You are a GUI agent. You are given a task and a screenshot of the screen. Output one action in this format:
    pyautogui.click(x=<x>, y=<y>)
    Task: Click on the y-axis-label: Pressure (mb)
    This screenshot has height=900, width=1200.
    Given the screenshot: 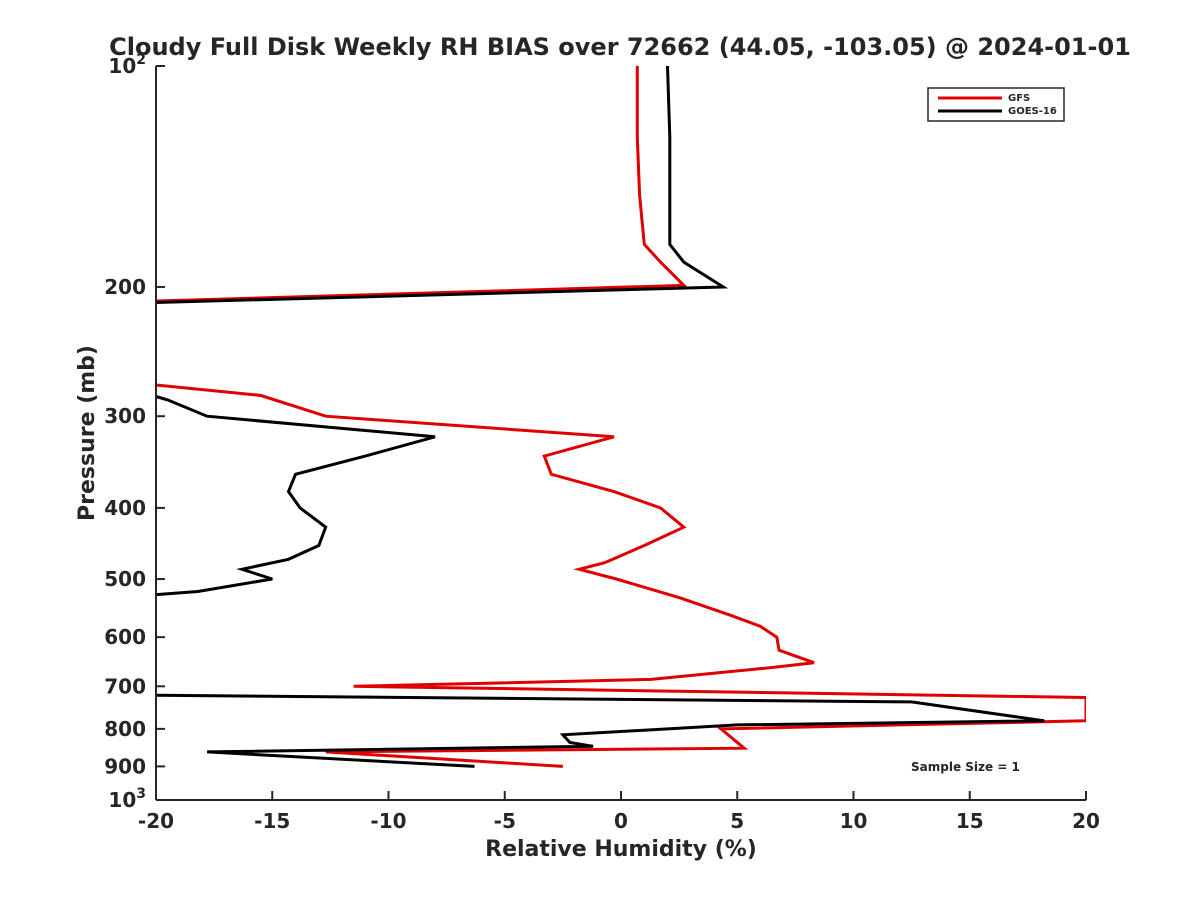 What is the action you would take?
    pyautogui.click(x=87, y=433)
    